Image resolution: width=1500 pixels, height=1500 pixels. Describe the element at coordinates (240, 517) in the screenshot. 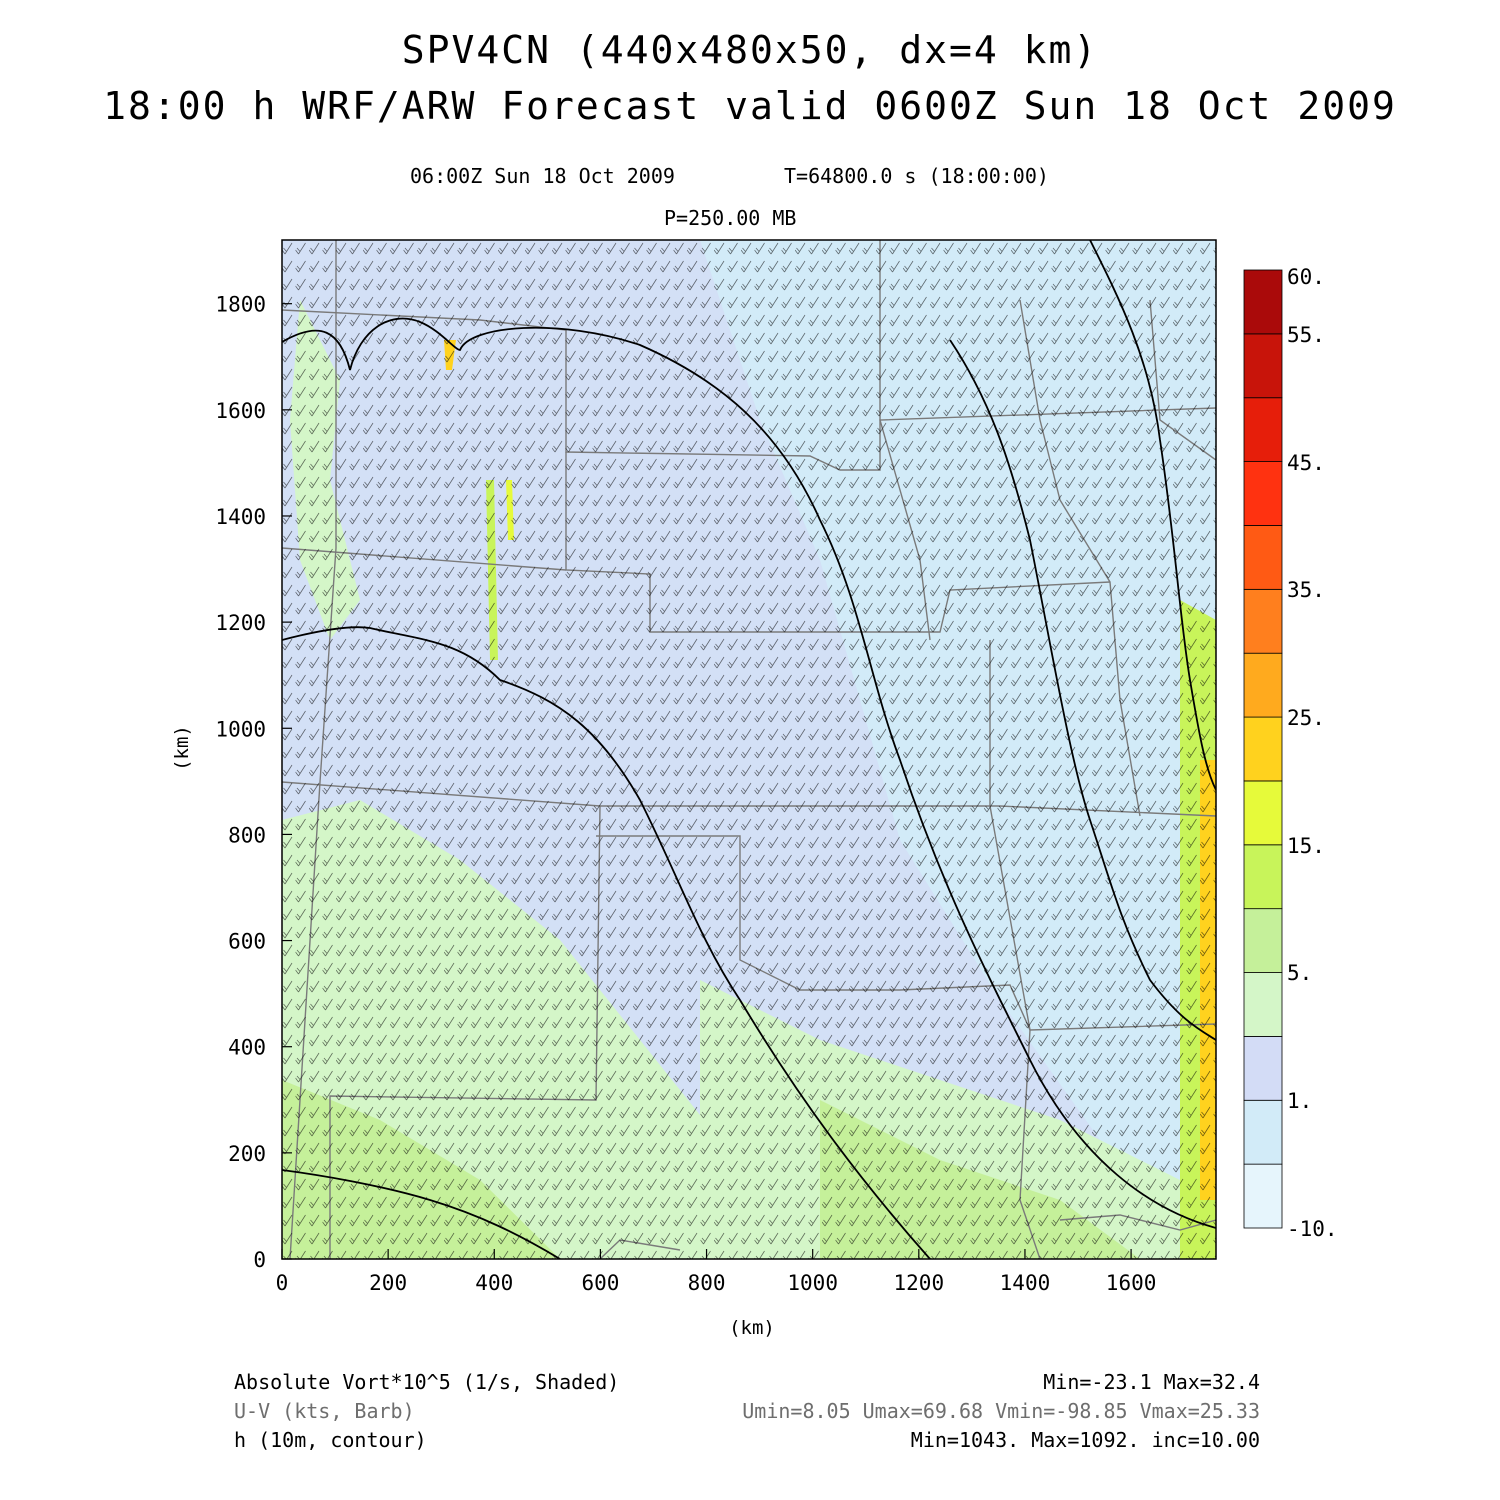

I see `y-tick-label: 1400` at that location.